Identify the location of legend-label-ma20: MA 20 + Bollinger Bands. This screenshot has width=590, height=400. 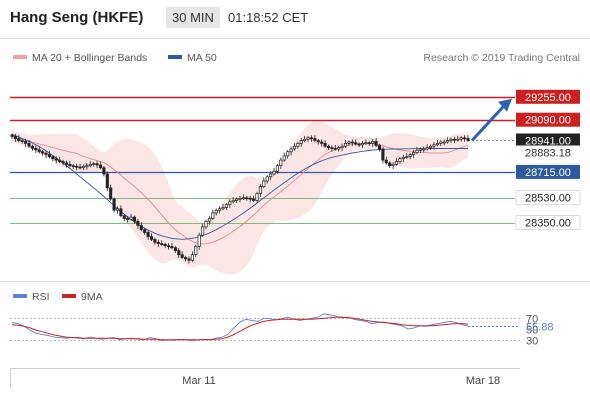
(89, 58).